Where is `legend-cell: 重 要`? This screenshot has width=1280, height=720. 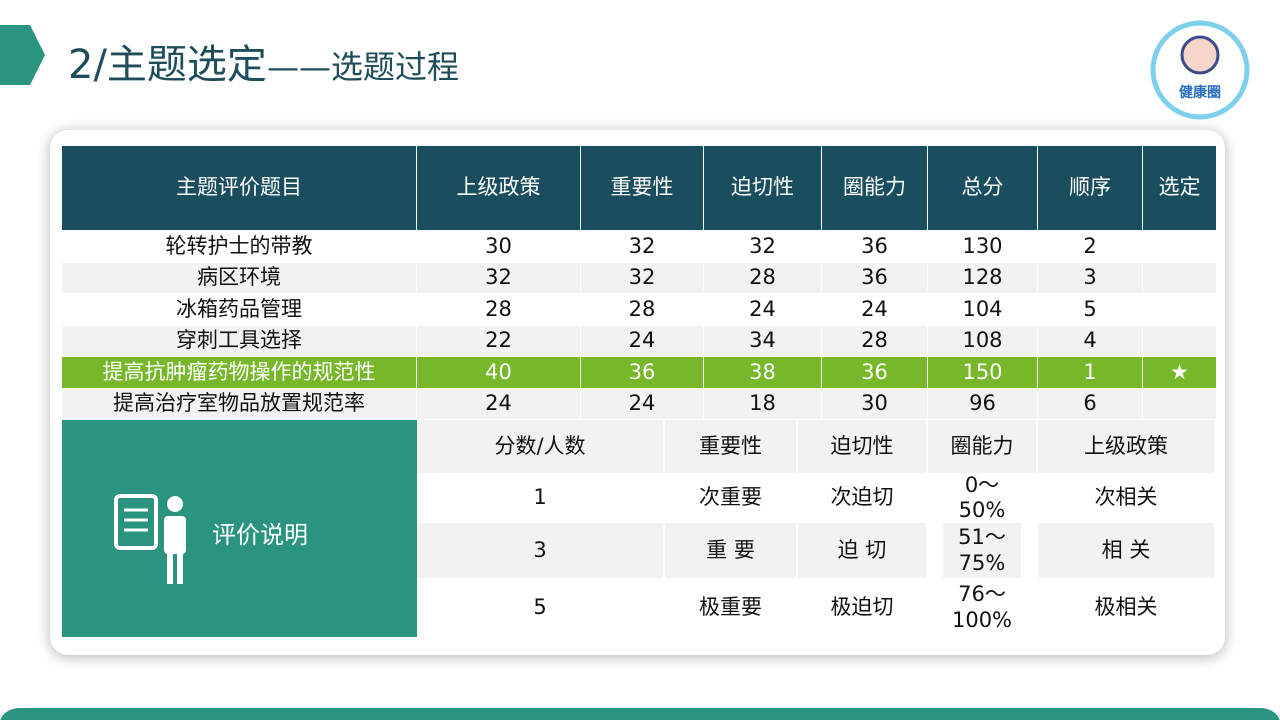
legend-cell: 重 要 is located at coordinates (730, 550).